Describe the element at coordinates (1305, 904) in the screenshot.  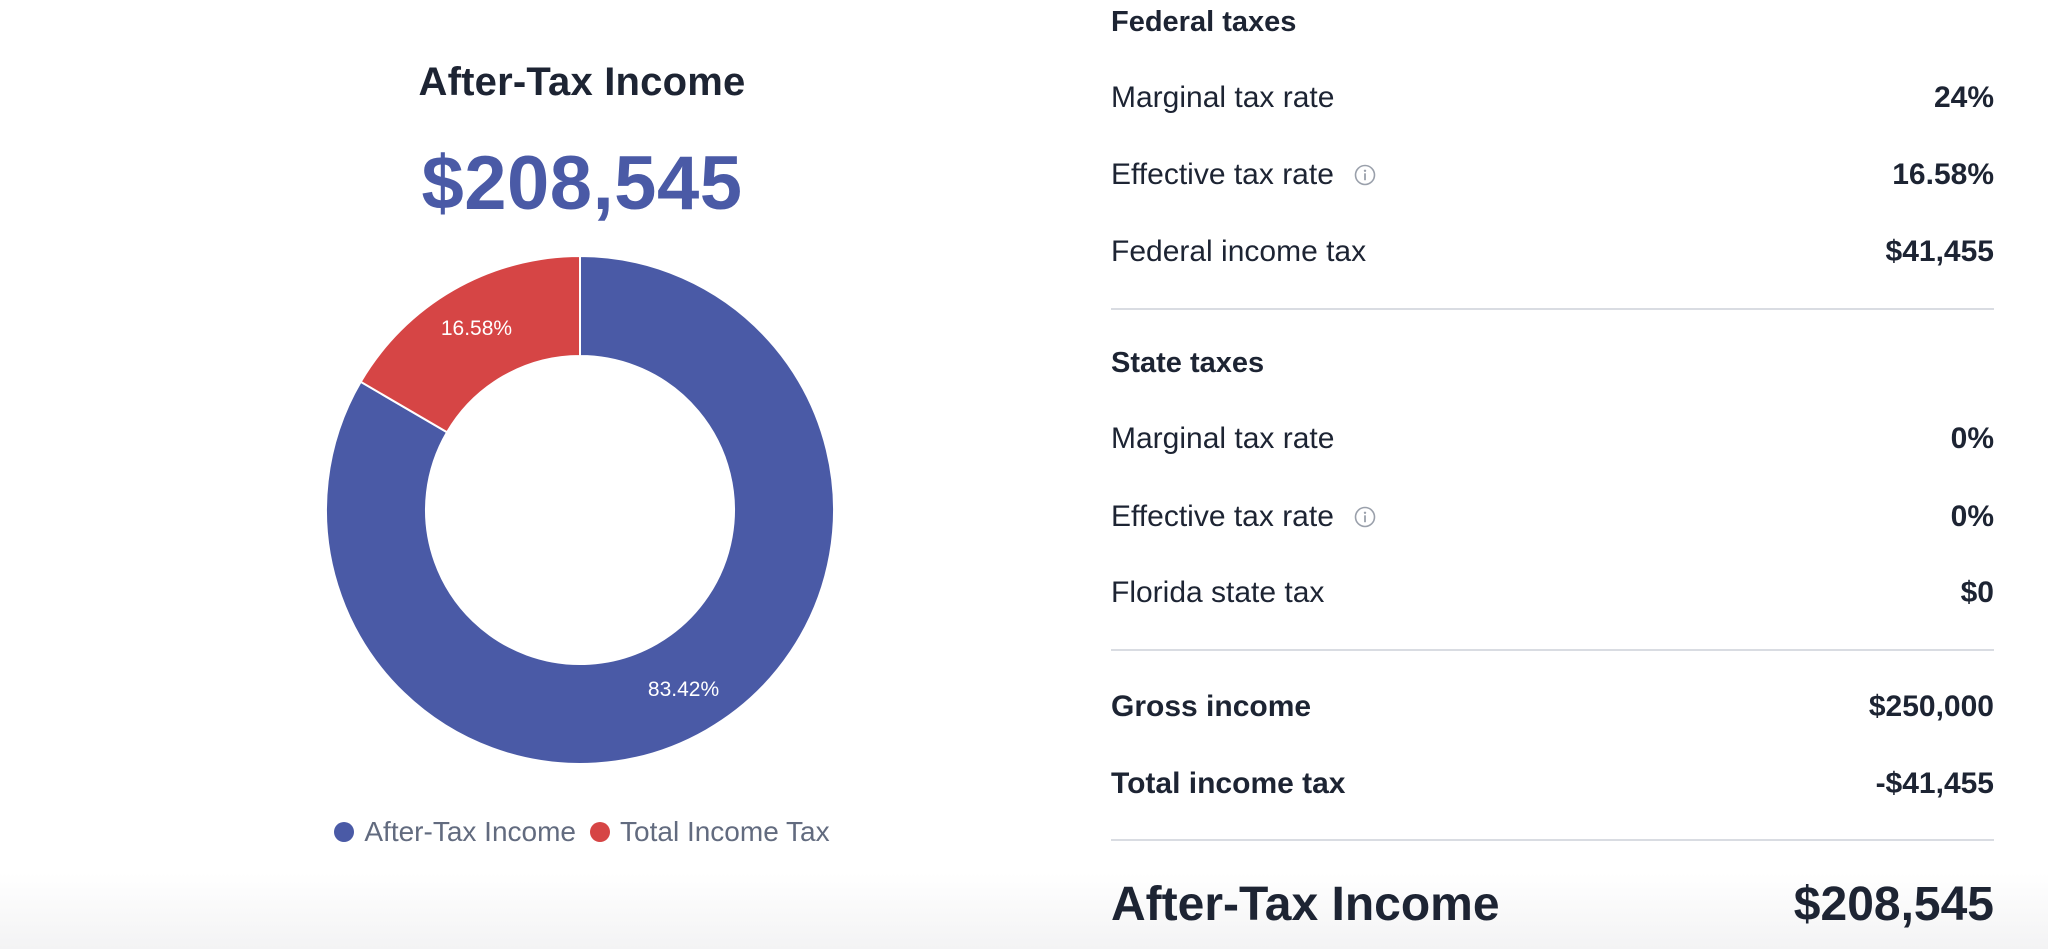
I see `final-label: After-Tax Income` at that location.